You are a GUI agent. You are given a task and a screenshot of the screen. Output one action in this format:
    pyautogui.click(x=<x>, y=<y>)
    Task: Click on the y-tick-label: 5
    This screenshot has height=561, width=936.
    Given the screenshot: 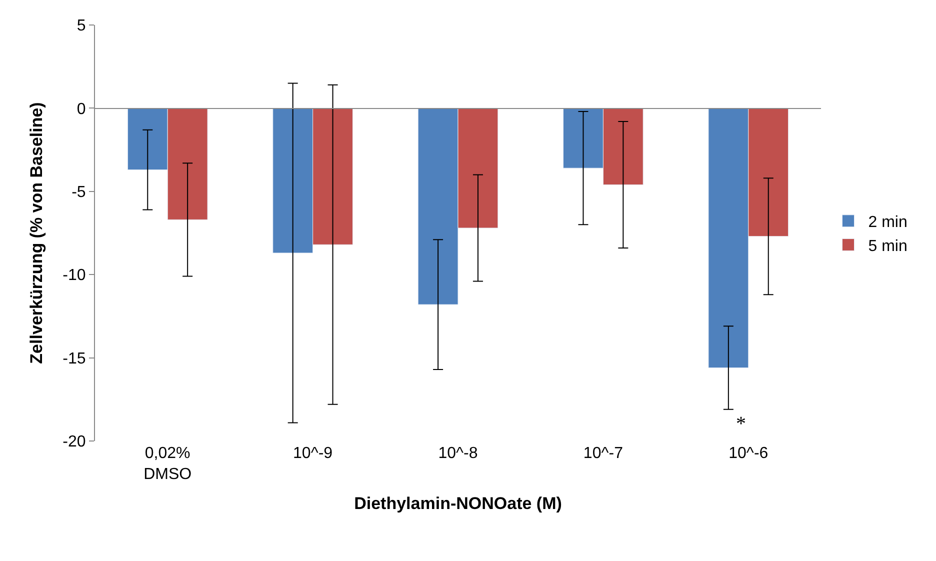 What is the action you would take?
    pyautogui.click(x=81, y=26)
    